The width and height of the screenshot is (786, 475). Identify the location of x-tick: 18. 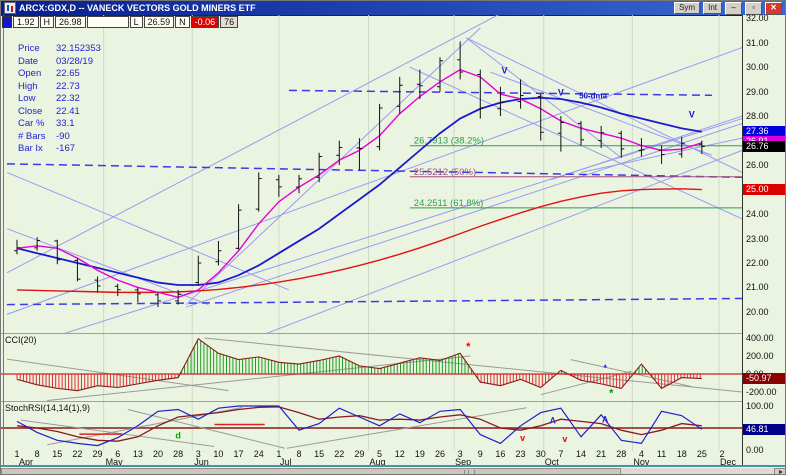
(681, 454).